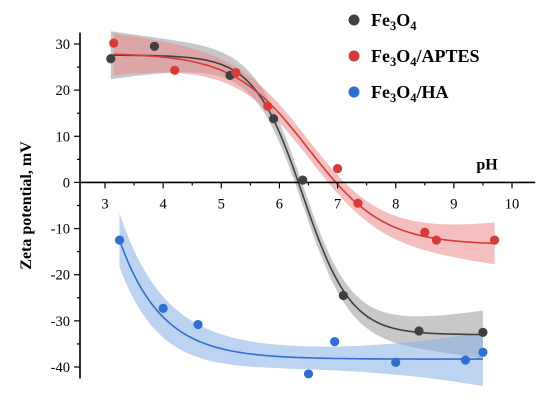  Describe the element at coordinates (26, 205) in the screenshot. I see `y-axis-title: Zeta potential, mV` at that location.